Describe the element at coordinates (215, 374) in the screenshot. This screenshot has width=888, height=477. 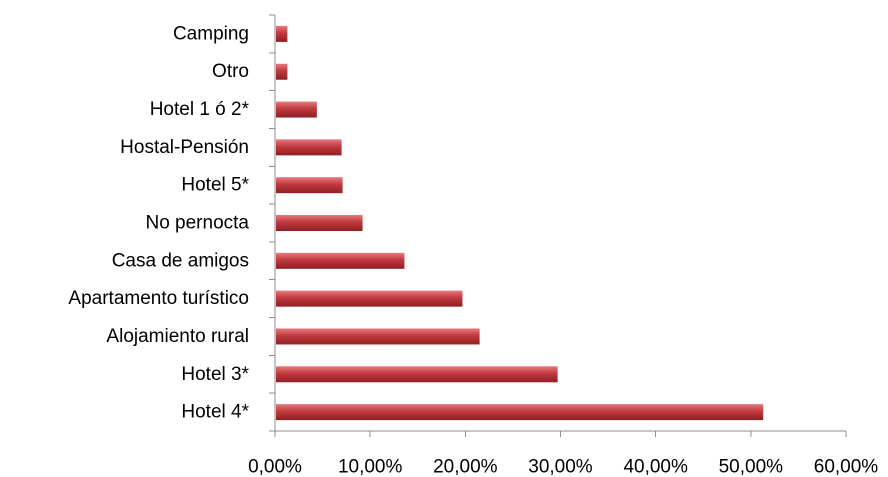
I see `category-label: Hotel 3*` at that location.